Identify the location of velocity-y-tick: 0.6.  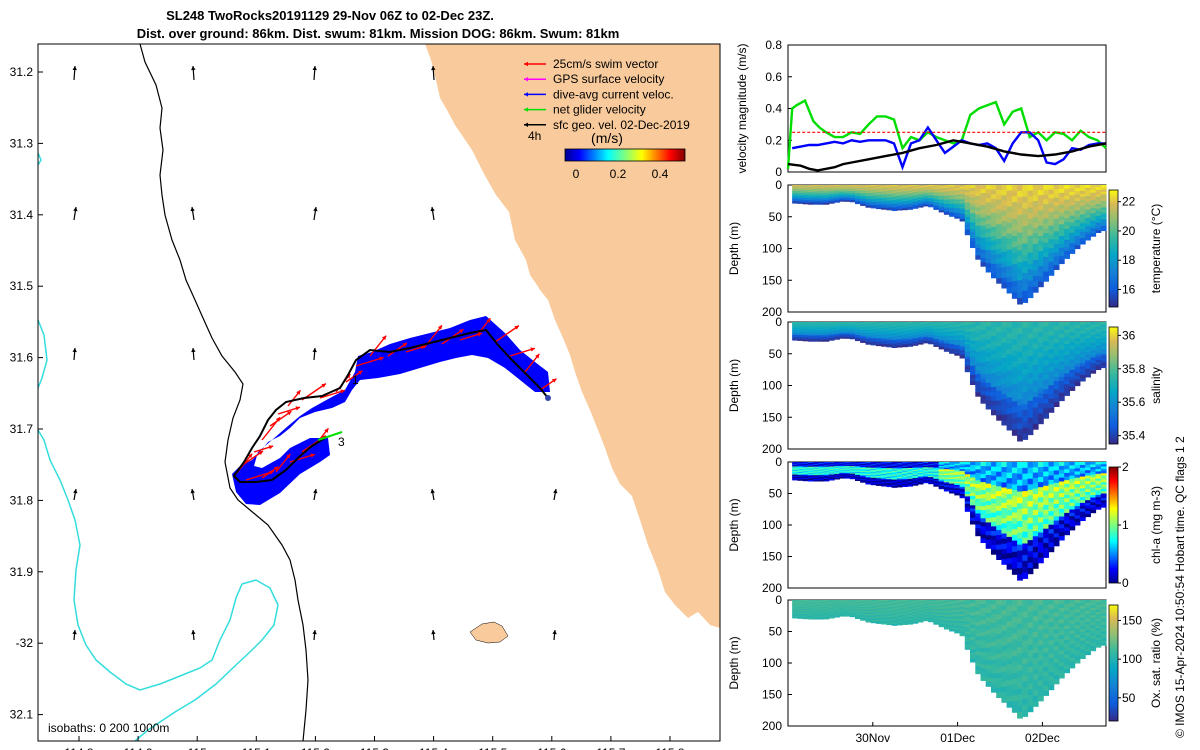
(773, 77).